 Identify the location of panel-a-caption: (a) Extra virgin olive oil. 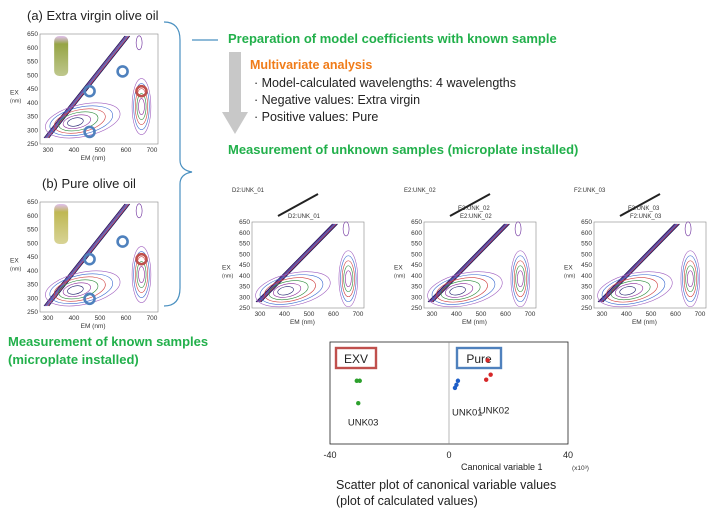
(93, 15).